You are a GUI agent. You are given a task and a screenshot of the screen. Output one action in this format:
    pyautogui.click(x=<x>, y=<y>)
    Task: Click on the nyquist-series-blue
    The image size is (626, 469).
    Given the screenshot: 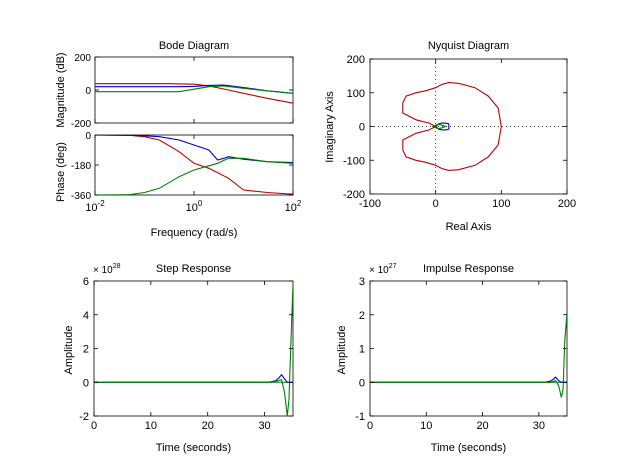 What is the action you would take?
    pyautogui.click(x=442, y=126)
    